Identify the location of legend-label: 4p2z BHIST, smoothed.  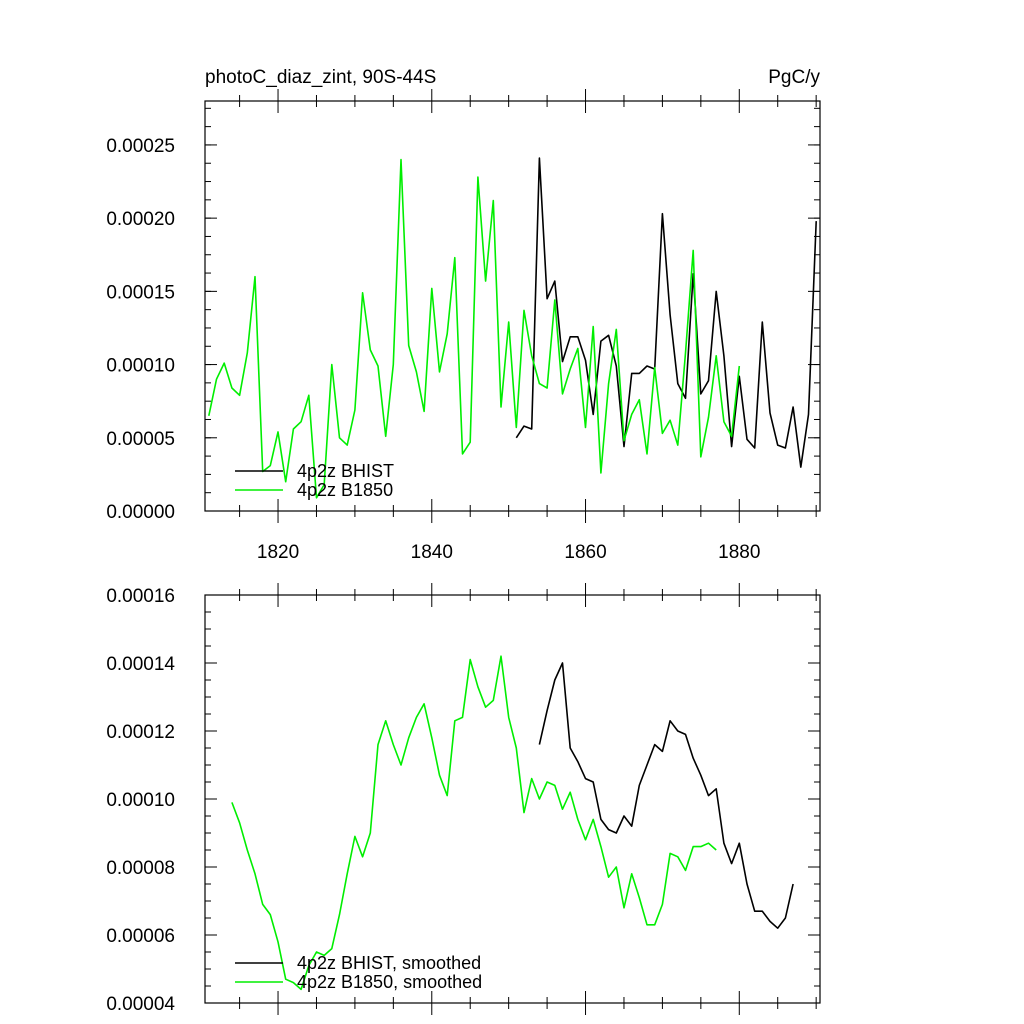
(389, 963).